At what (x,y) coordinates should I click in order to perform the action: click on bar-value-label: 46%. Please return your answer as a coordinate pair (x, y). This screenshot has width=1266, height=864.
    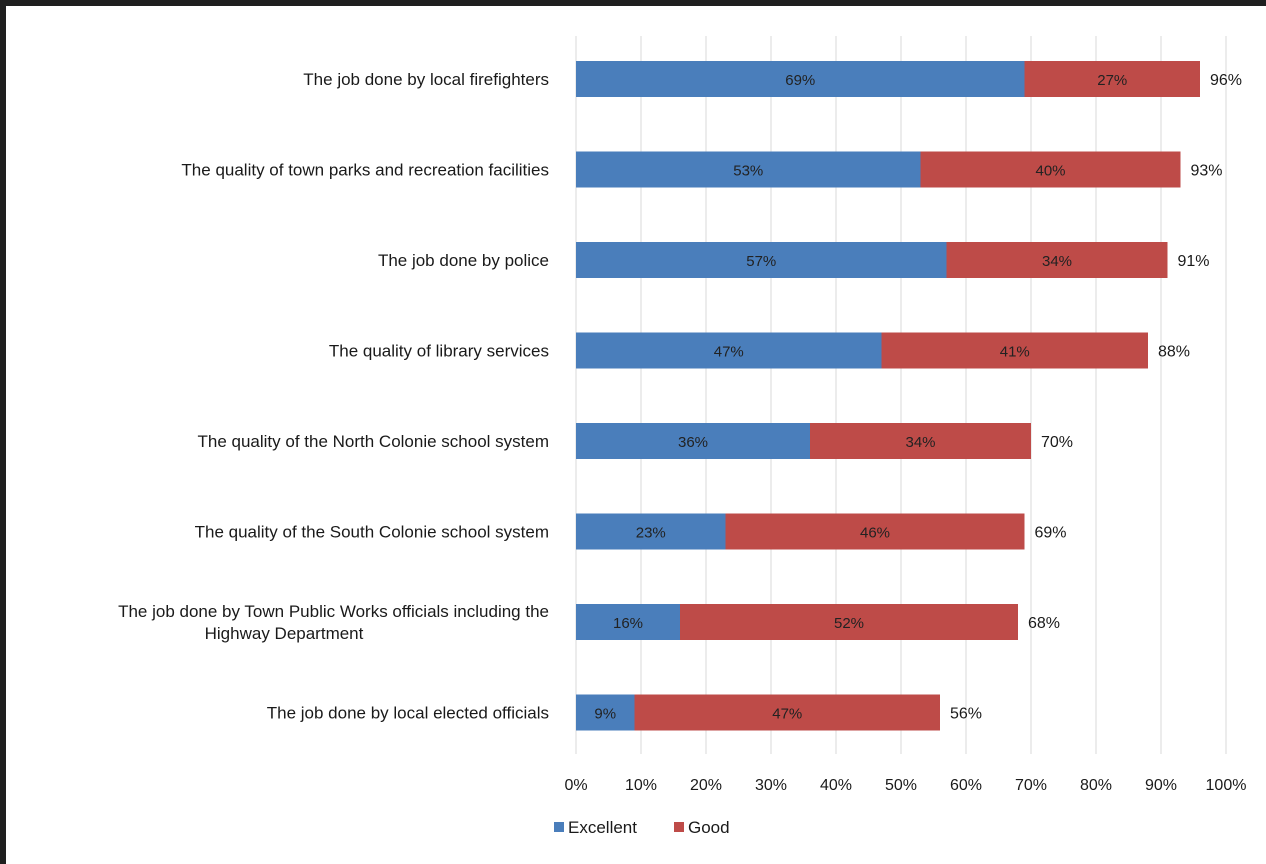
    Looking at the image, I should click on (875, 533).